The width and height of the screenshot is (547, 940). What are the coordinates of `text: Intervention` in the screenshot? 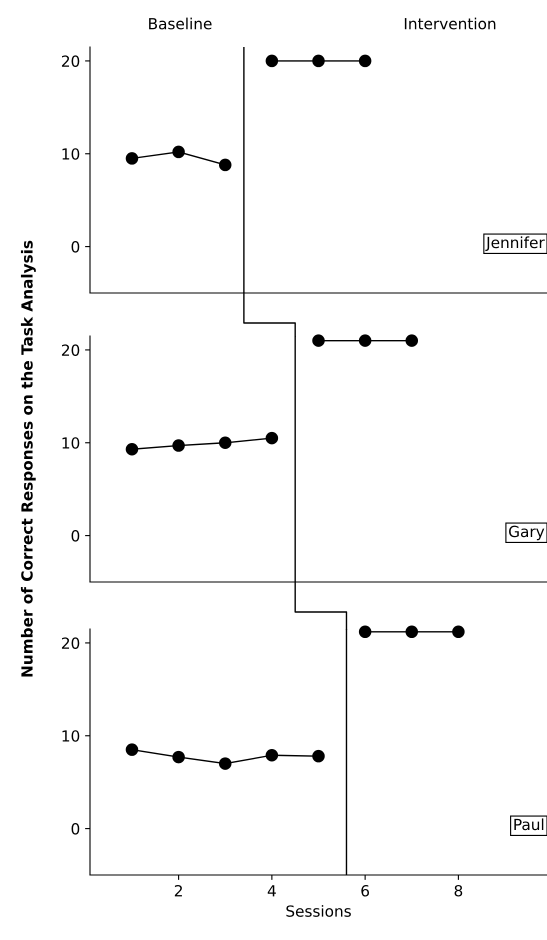 It's located at (450, 24).